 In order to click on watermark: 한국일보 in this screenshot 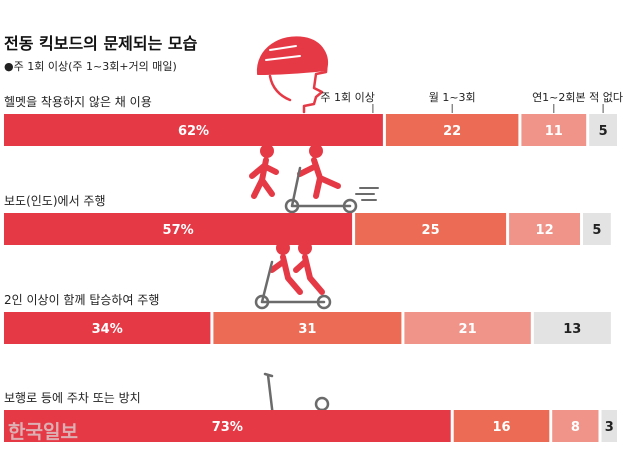, I will do `click(43, 432)`.